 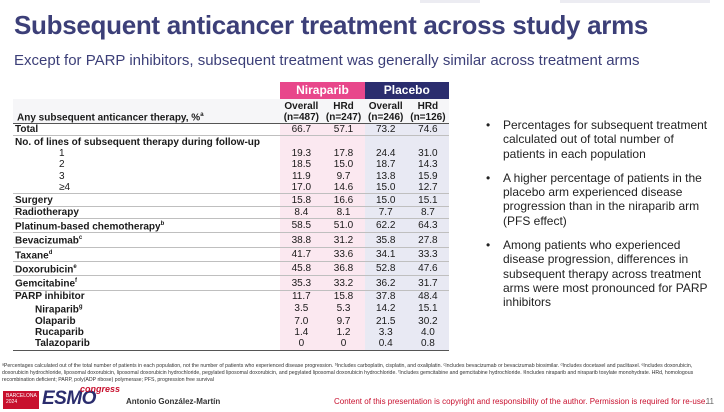 What do you see at coordinates (147, 254) in the screenshot?
I see `row-label: Taxaned` at bounding box center [147, 254].